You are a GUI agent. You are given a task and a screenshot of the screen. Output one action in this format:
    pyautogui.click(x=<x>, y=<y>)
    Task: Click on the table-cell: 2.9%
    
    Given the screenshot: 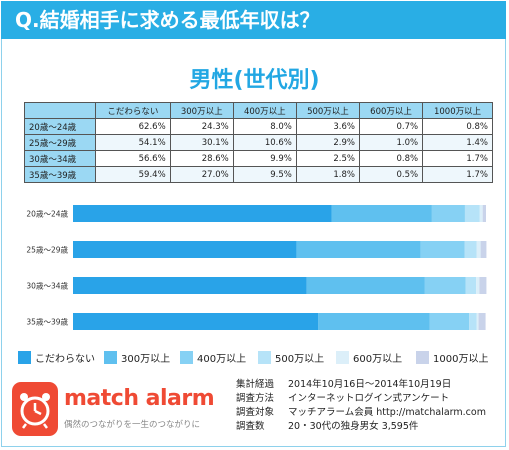 What is the action you would take?
    pyautogui.click(x=327, y=142)
    